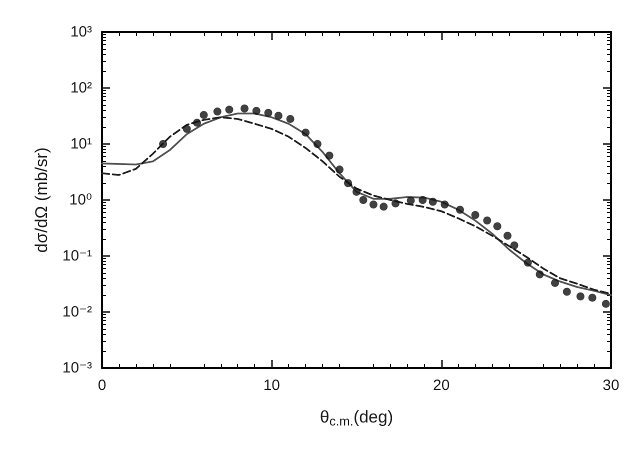 Image resolution: width=636 pixels, height=455 pixels. I want to click on y-tick-label: 10⁻³, so click(77, 368).